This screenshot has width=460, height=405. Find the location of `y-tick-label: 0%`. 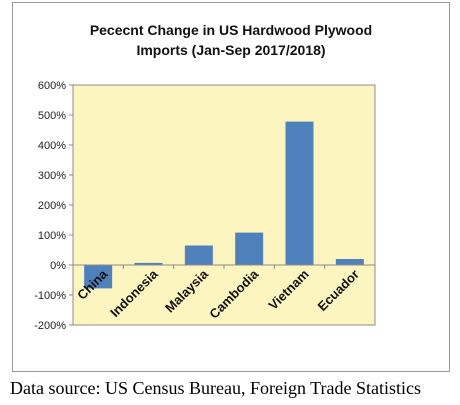

y-tick-label: 0% is located at coordinates (58, 266).